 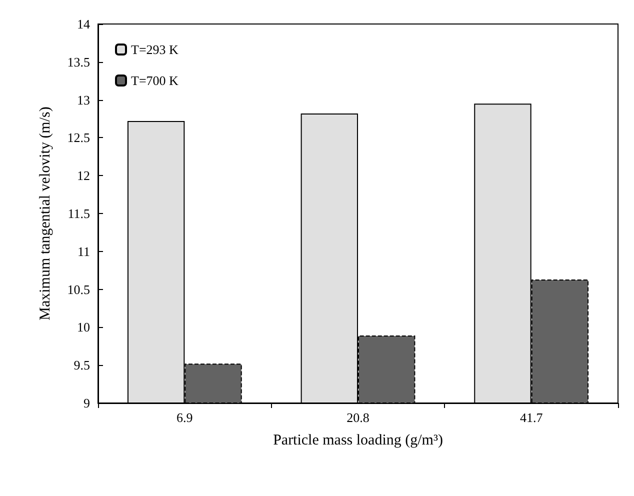 I want to click on x-tick-label: 6.9, so click(x=184, y=417).